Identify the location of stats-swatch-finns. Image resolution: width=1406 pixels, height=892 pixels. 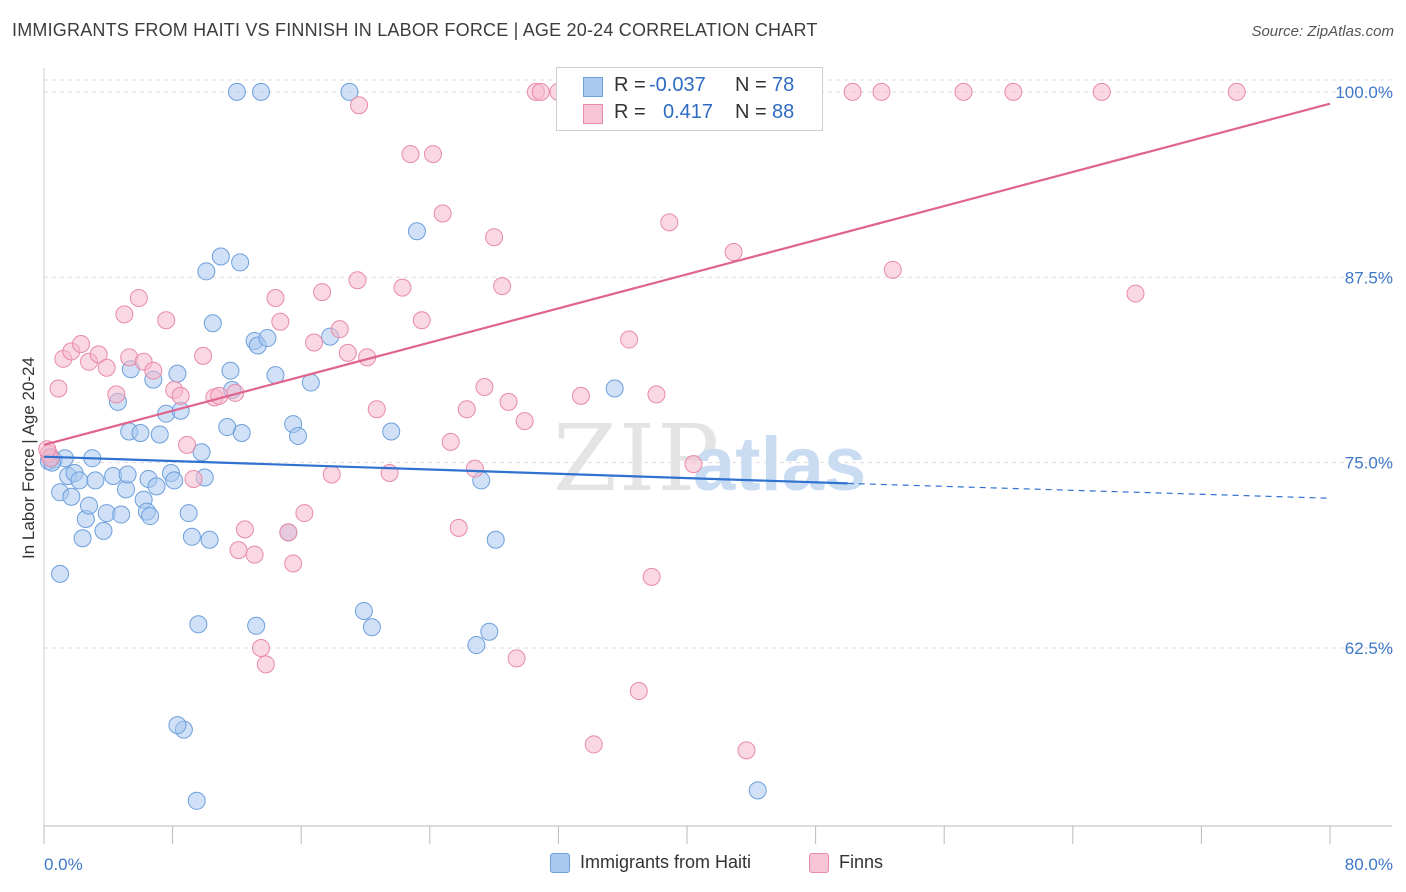
(593, 114).